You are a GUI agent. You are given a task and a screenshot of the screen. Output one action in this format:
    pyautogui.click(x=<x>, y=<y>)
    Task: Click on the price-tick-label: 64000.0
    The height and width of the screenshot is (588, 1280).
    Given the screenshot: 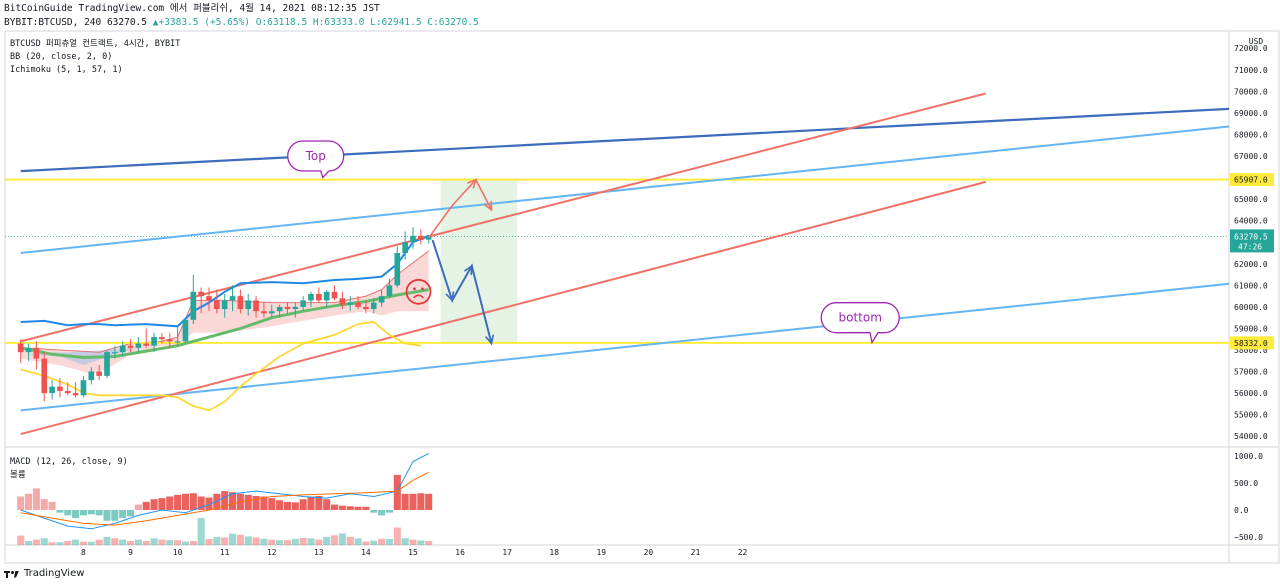 What is the action you would take?
    pyautogui.click(x=1251, y=221)
    